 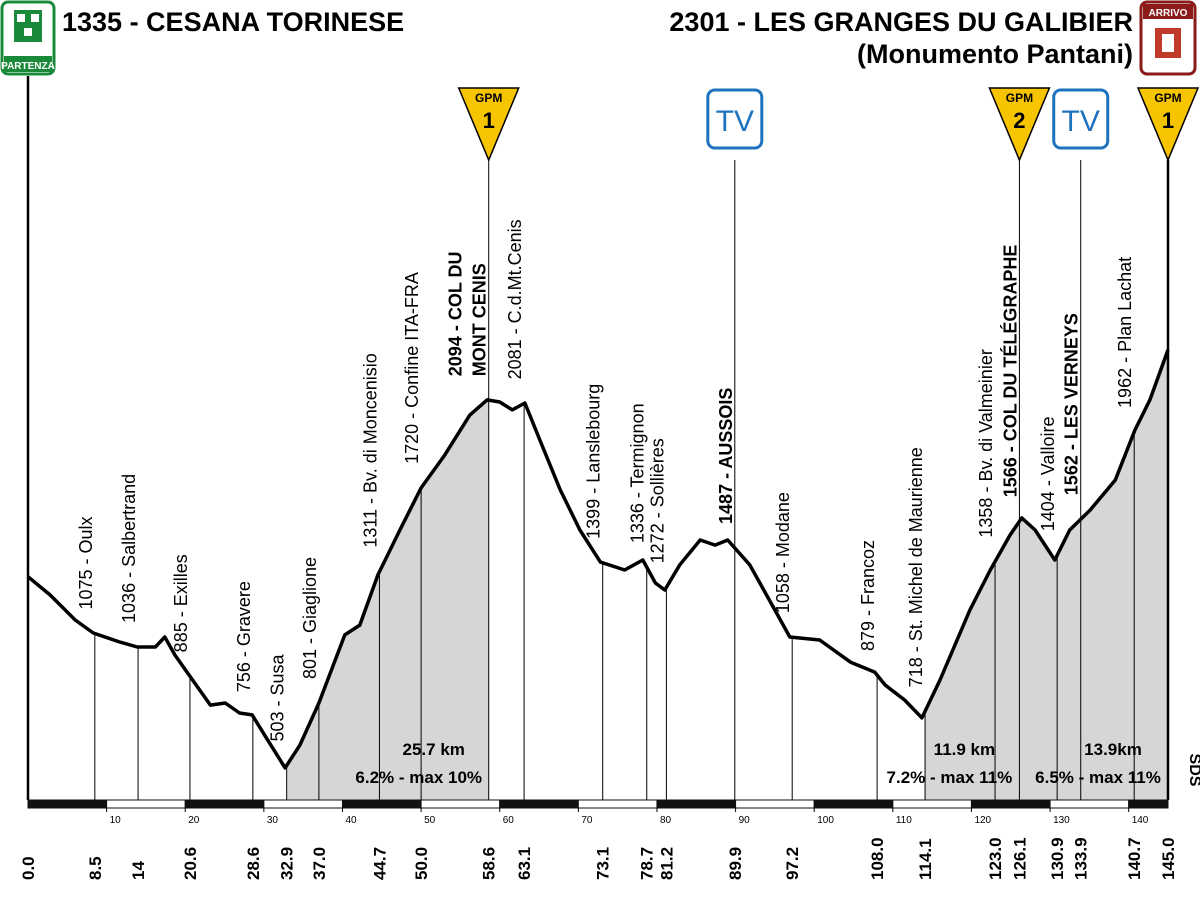 I want to click on finish-sublabel: (Monumento Pantani), so click(x=995, y=54).